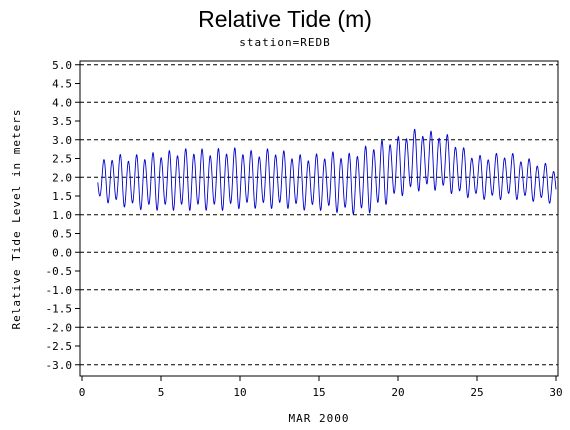 The width and height of the screenshot is (570, 430). I want to click on y-tick-label: 2.0, so click(62, 177).